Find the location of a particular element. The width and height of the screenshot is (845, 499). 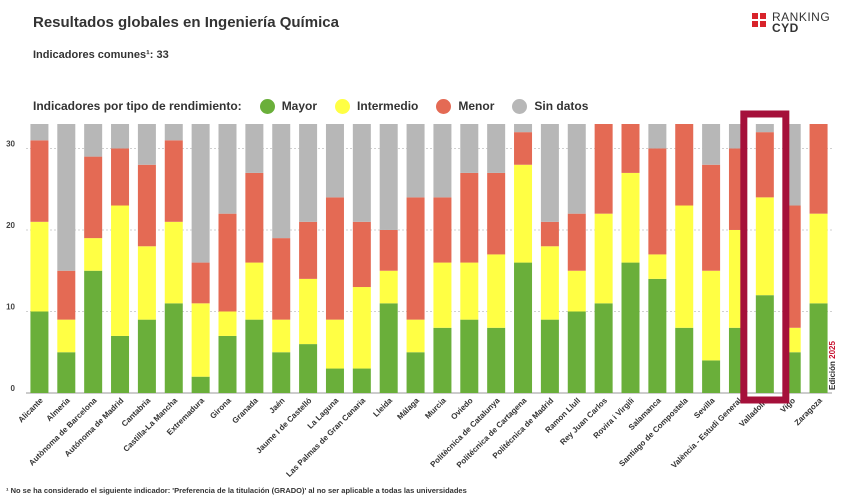

bar-almeria-intermedio is located at coordinates (66, 336).